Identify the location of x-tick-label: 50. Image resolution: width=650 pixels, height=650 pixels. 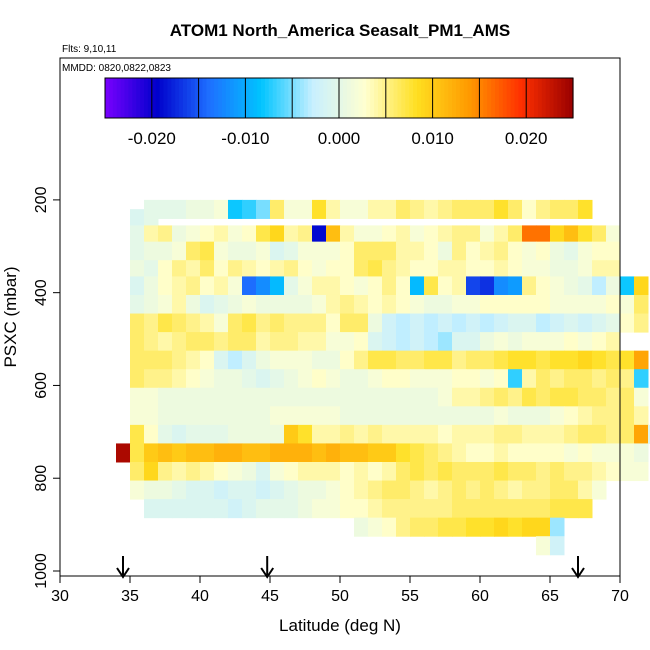
(340, 596).